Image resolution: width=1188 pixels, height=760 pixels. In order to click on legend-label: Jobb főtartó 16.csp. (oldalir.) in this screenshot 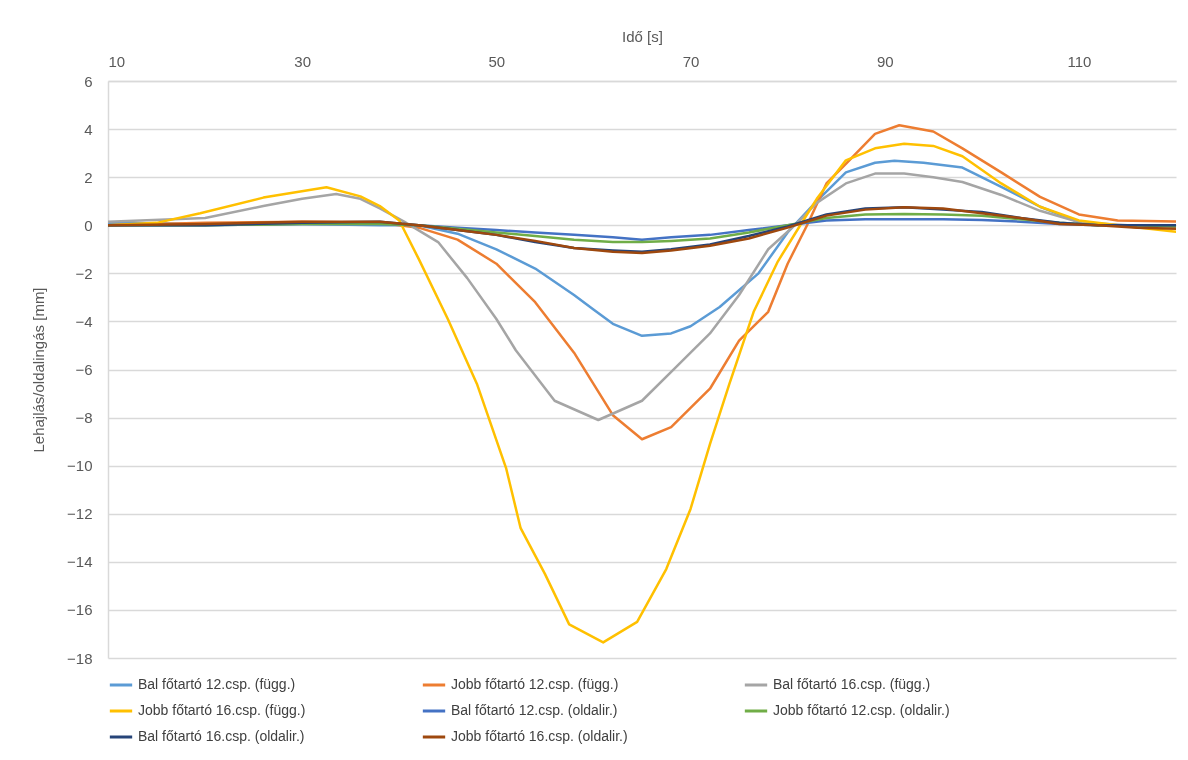, I will do `click(539, 736)`.